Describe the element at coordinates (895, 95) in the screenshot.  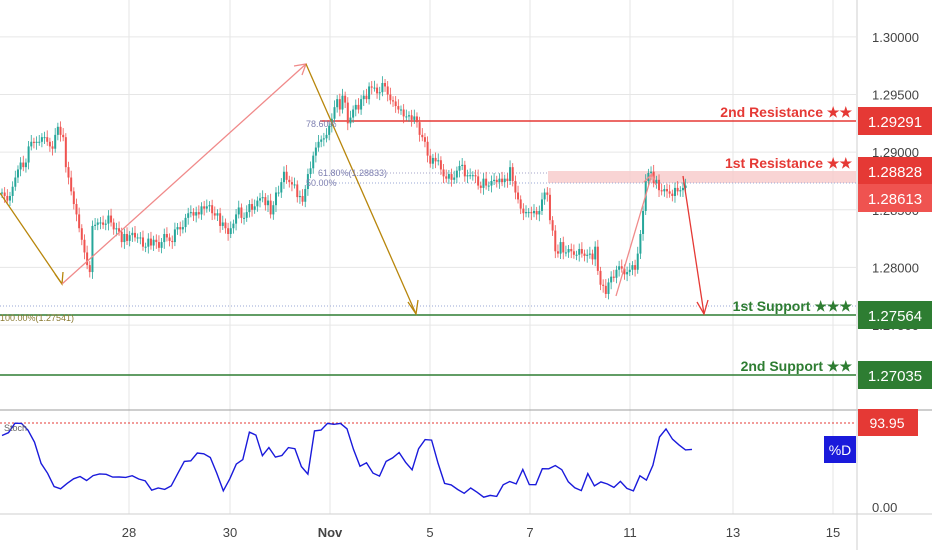
I see `y-tick-label: 1.29500` at that location.